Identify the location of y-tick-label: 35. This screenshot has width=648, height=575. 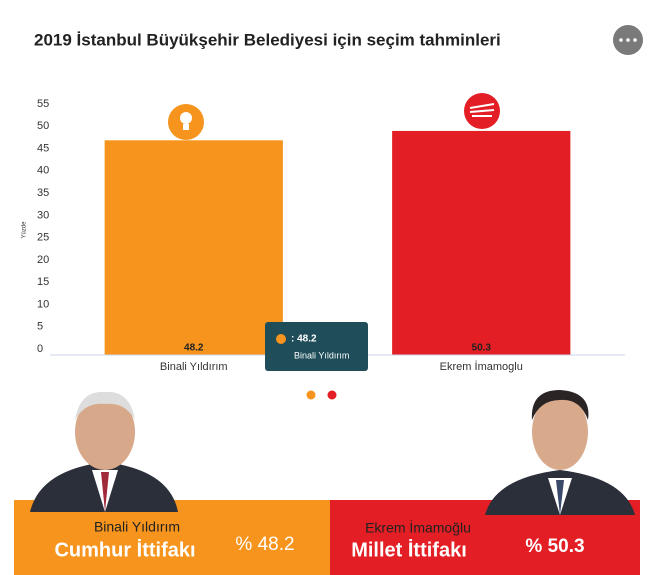
(43, 193).